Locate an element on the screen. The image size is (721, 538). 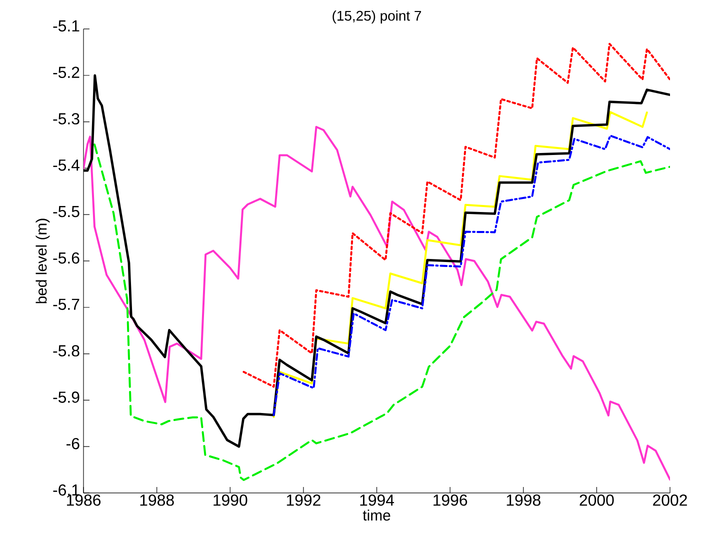
x-tick-label: 1990 is located at coordinates (231, 500).